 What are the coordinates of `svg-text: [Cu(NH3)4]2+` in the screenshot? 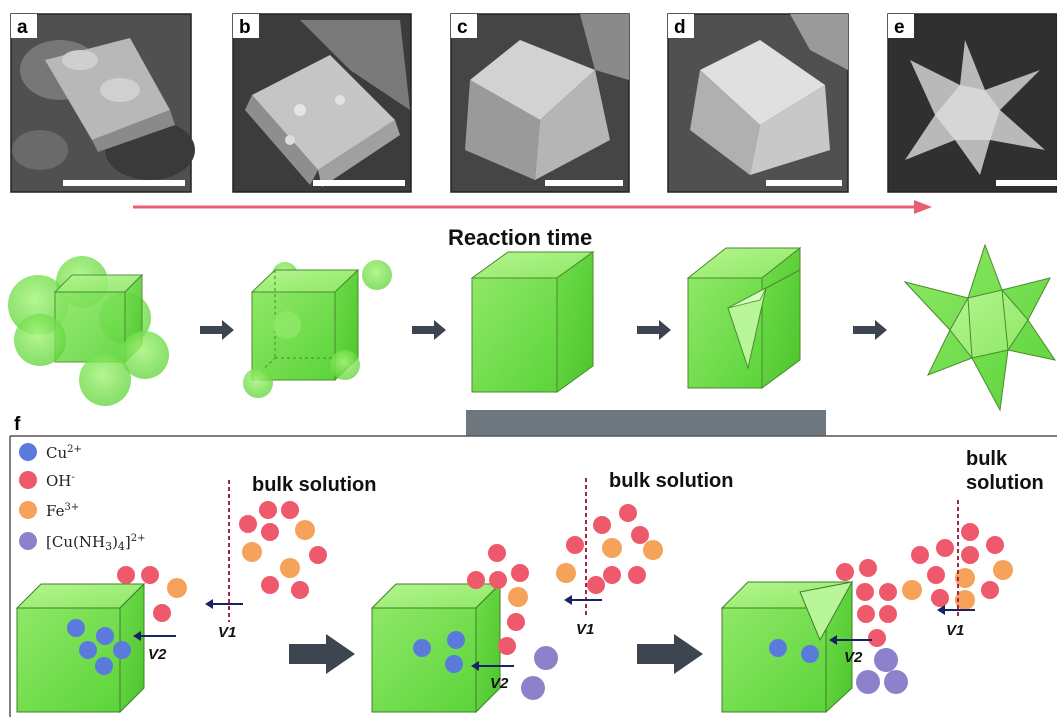 It's located at (96, 543).